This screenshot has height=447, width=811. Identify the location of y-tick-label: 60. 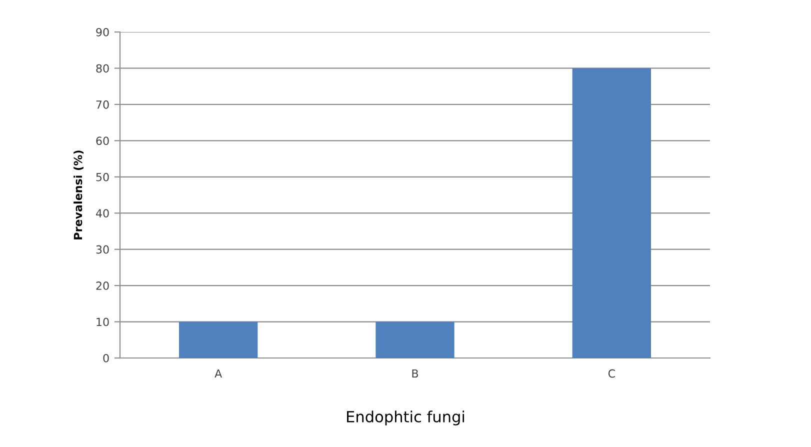
(102, 141).